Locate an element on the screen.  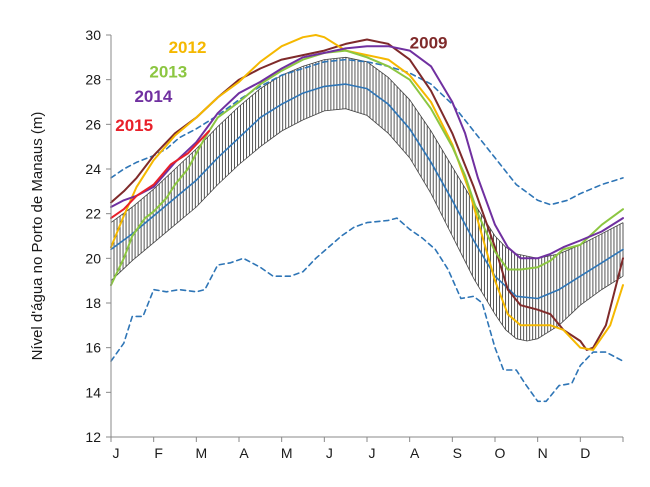
y-tick-label: 18 is located at coordinates (93, 303).